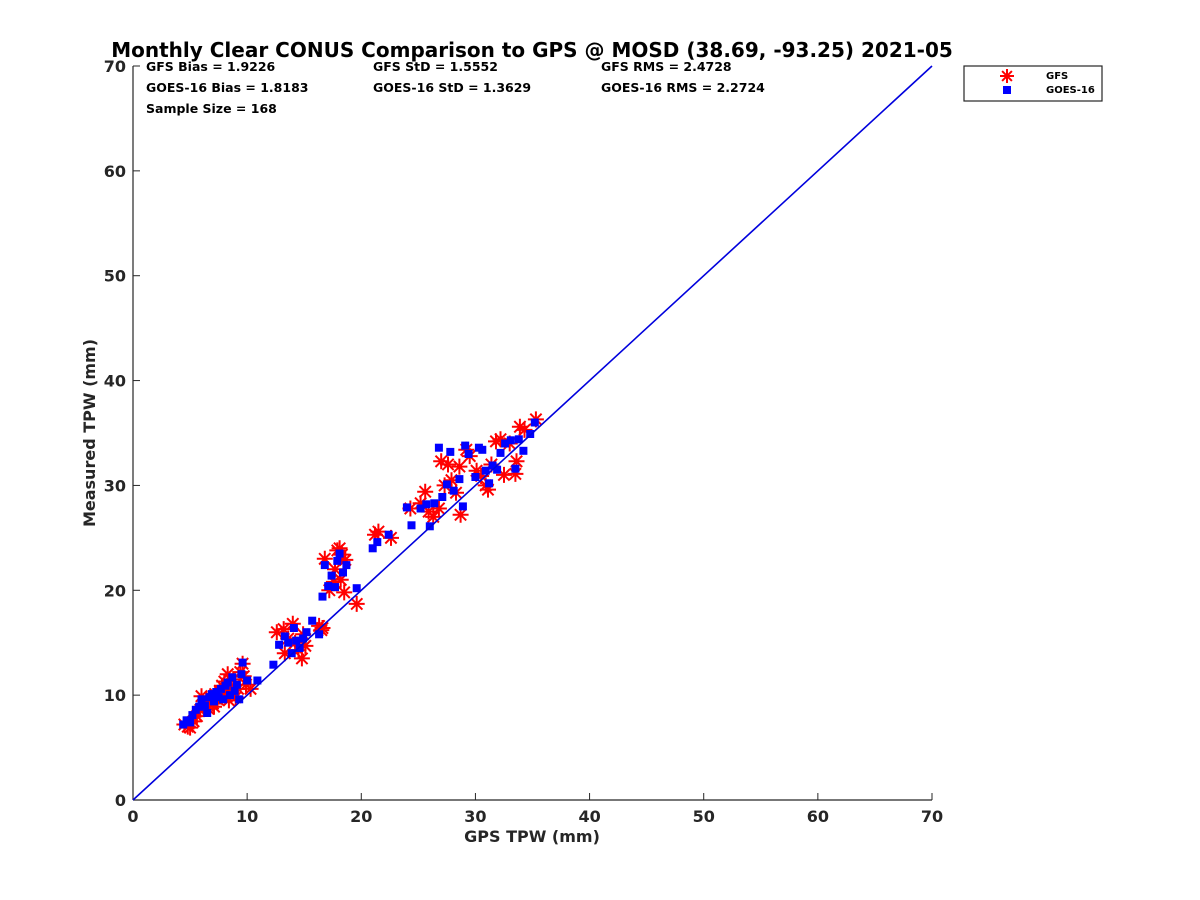 The height and width of the screenshot is (900, 1200). I want to click on stat-text: GFS Bias = 1.9226, so click(211, 66).